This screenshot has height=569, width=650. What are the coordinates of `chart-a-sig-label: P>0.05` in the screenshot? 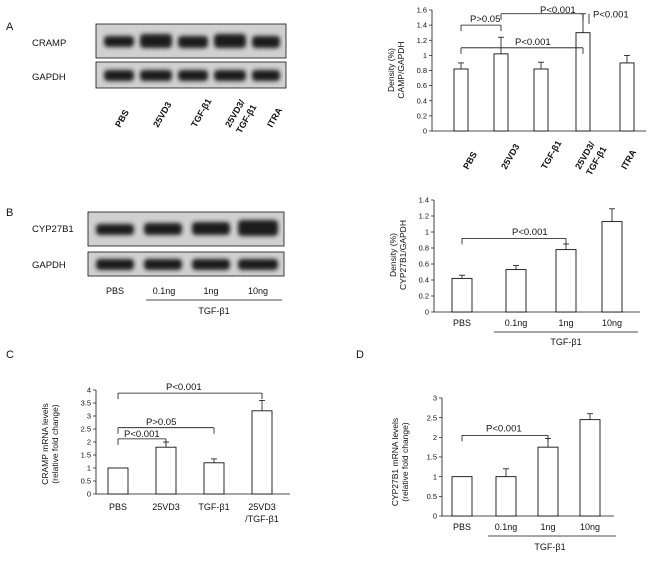 It's located at (485, 19).